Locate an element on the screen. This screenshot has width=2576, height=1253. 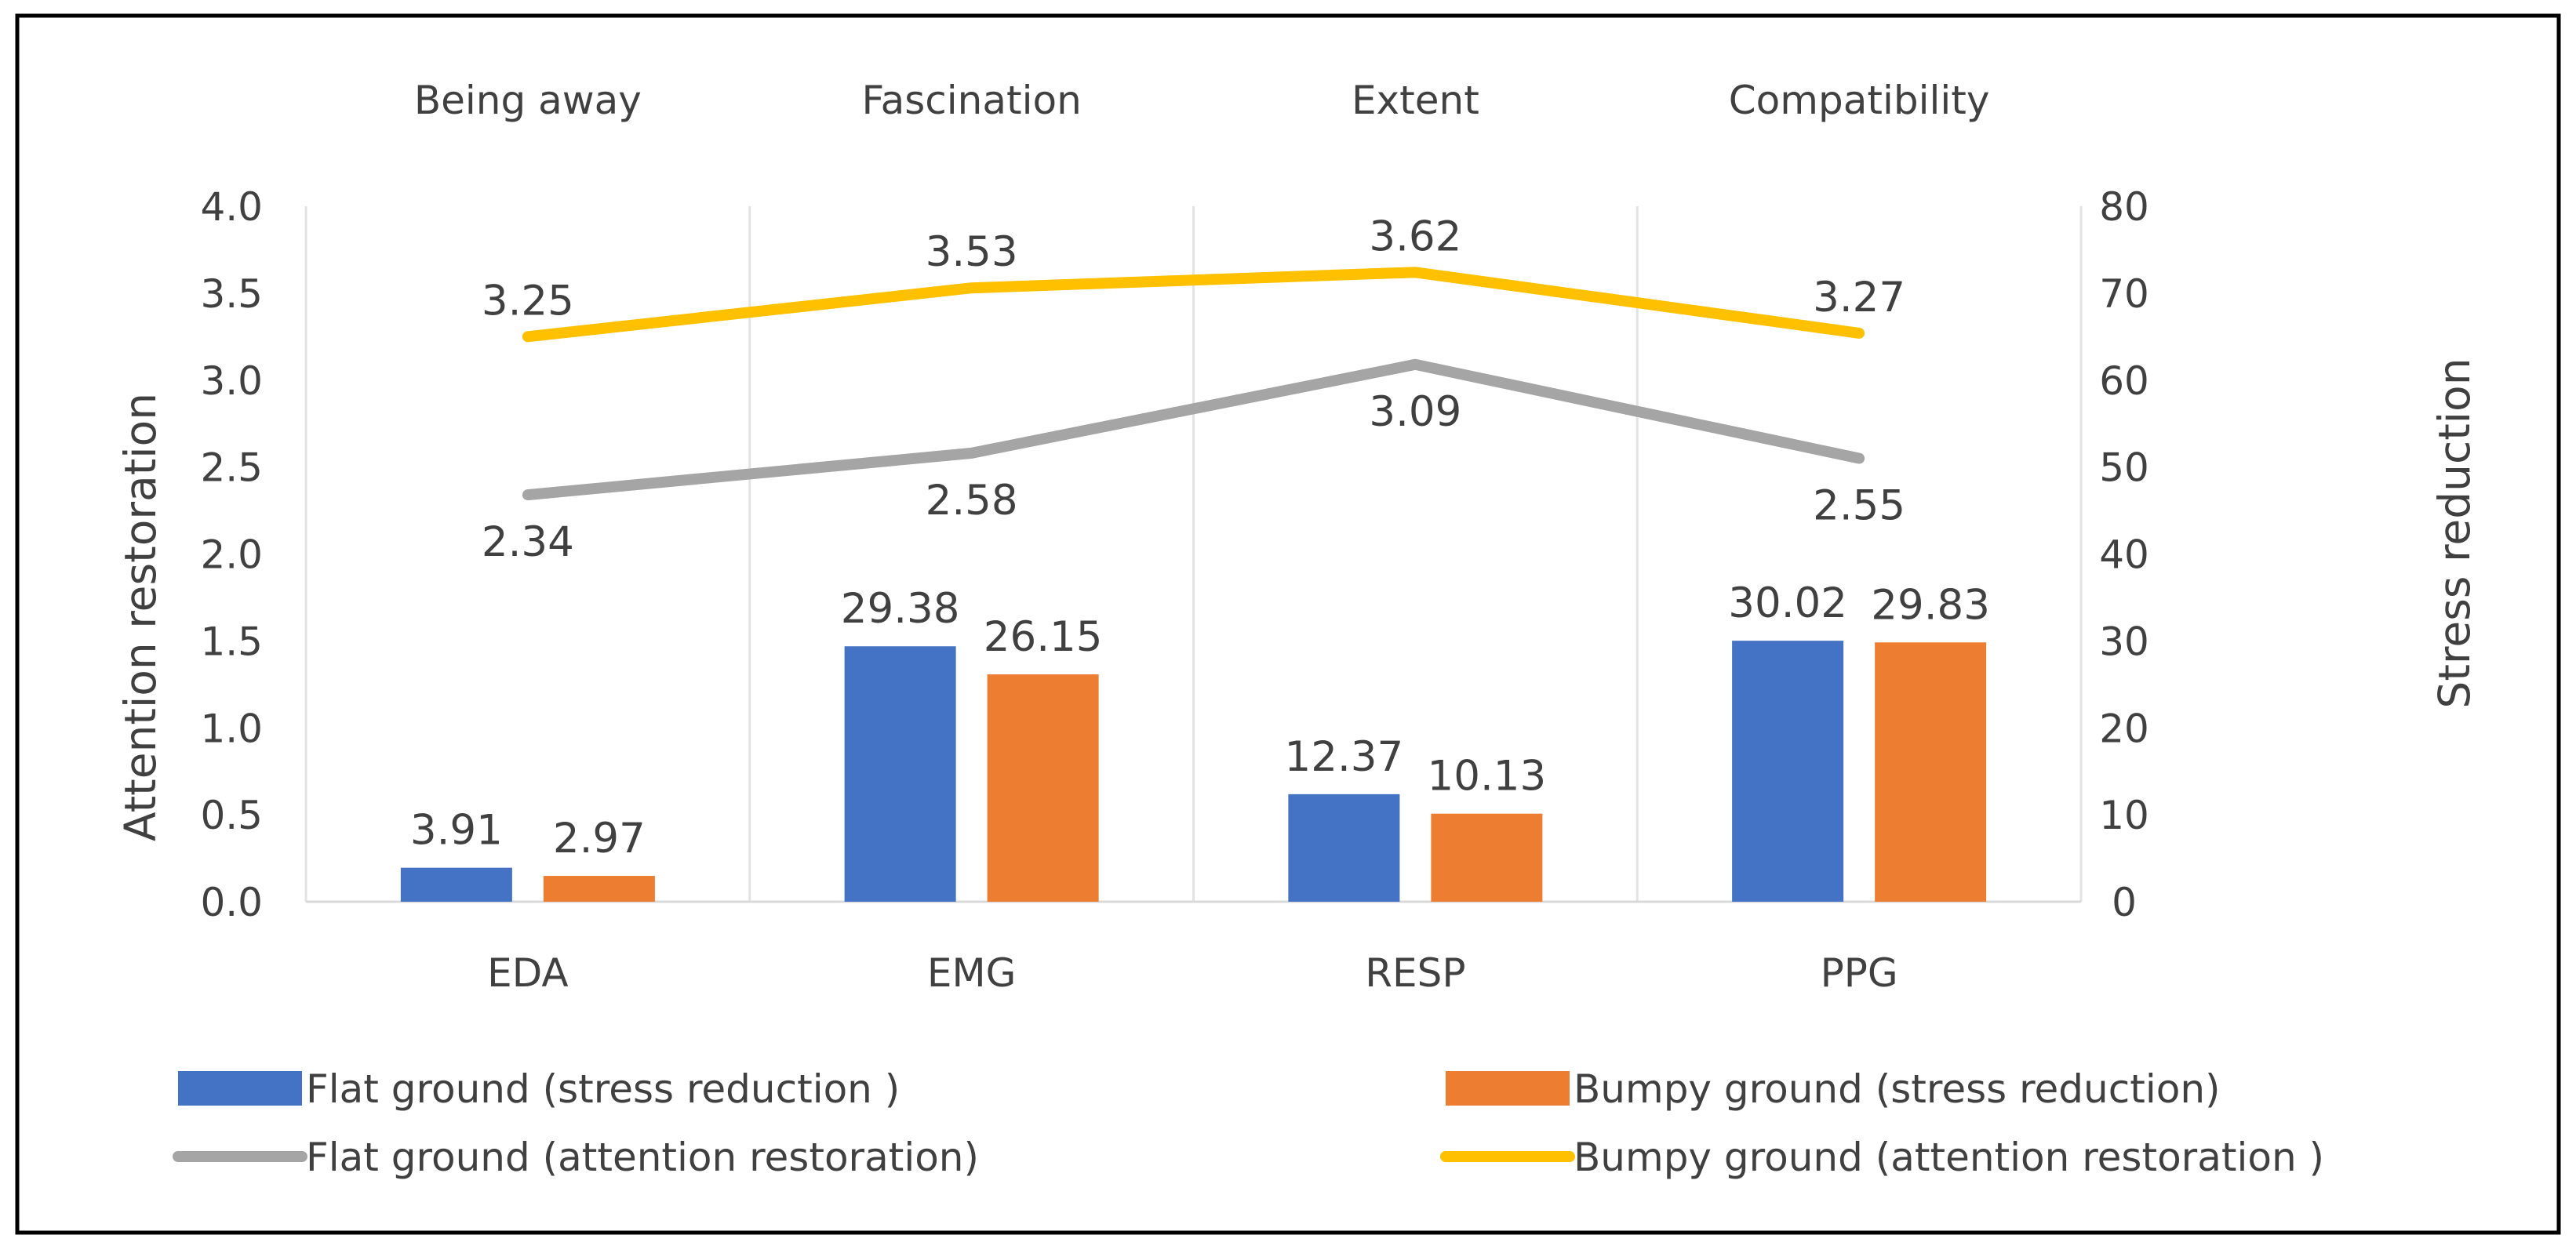
y2-tick-label: 80 is located at coordinates (2124, 207).